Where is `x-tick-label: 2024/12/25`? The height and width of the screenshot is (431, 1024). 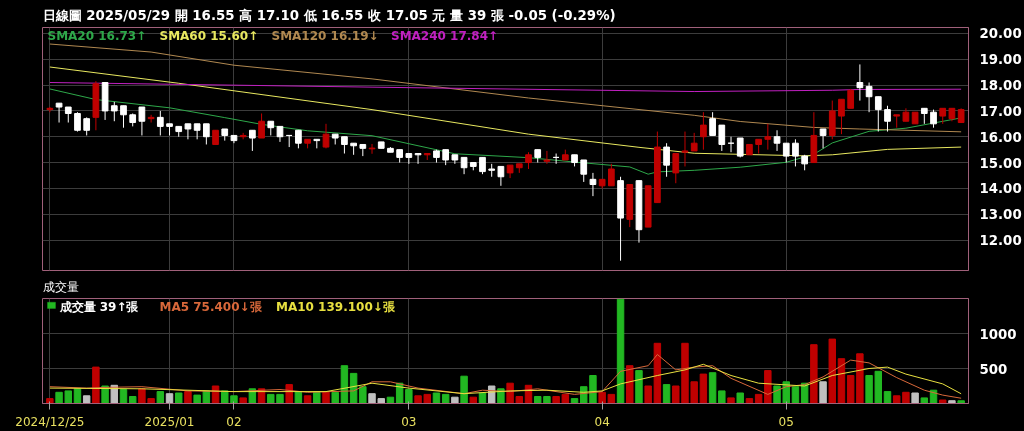 x-tick-label: 2024/12/25 is located at coordinates (50, 421).